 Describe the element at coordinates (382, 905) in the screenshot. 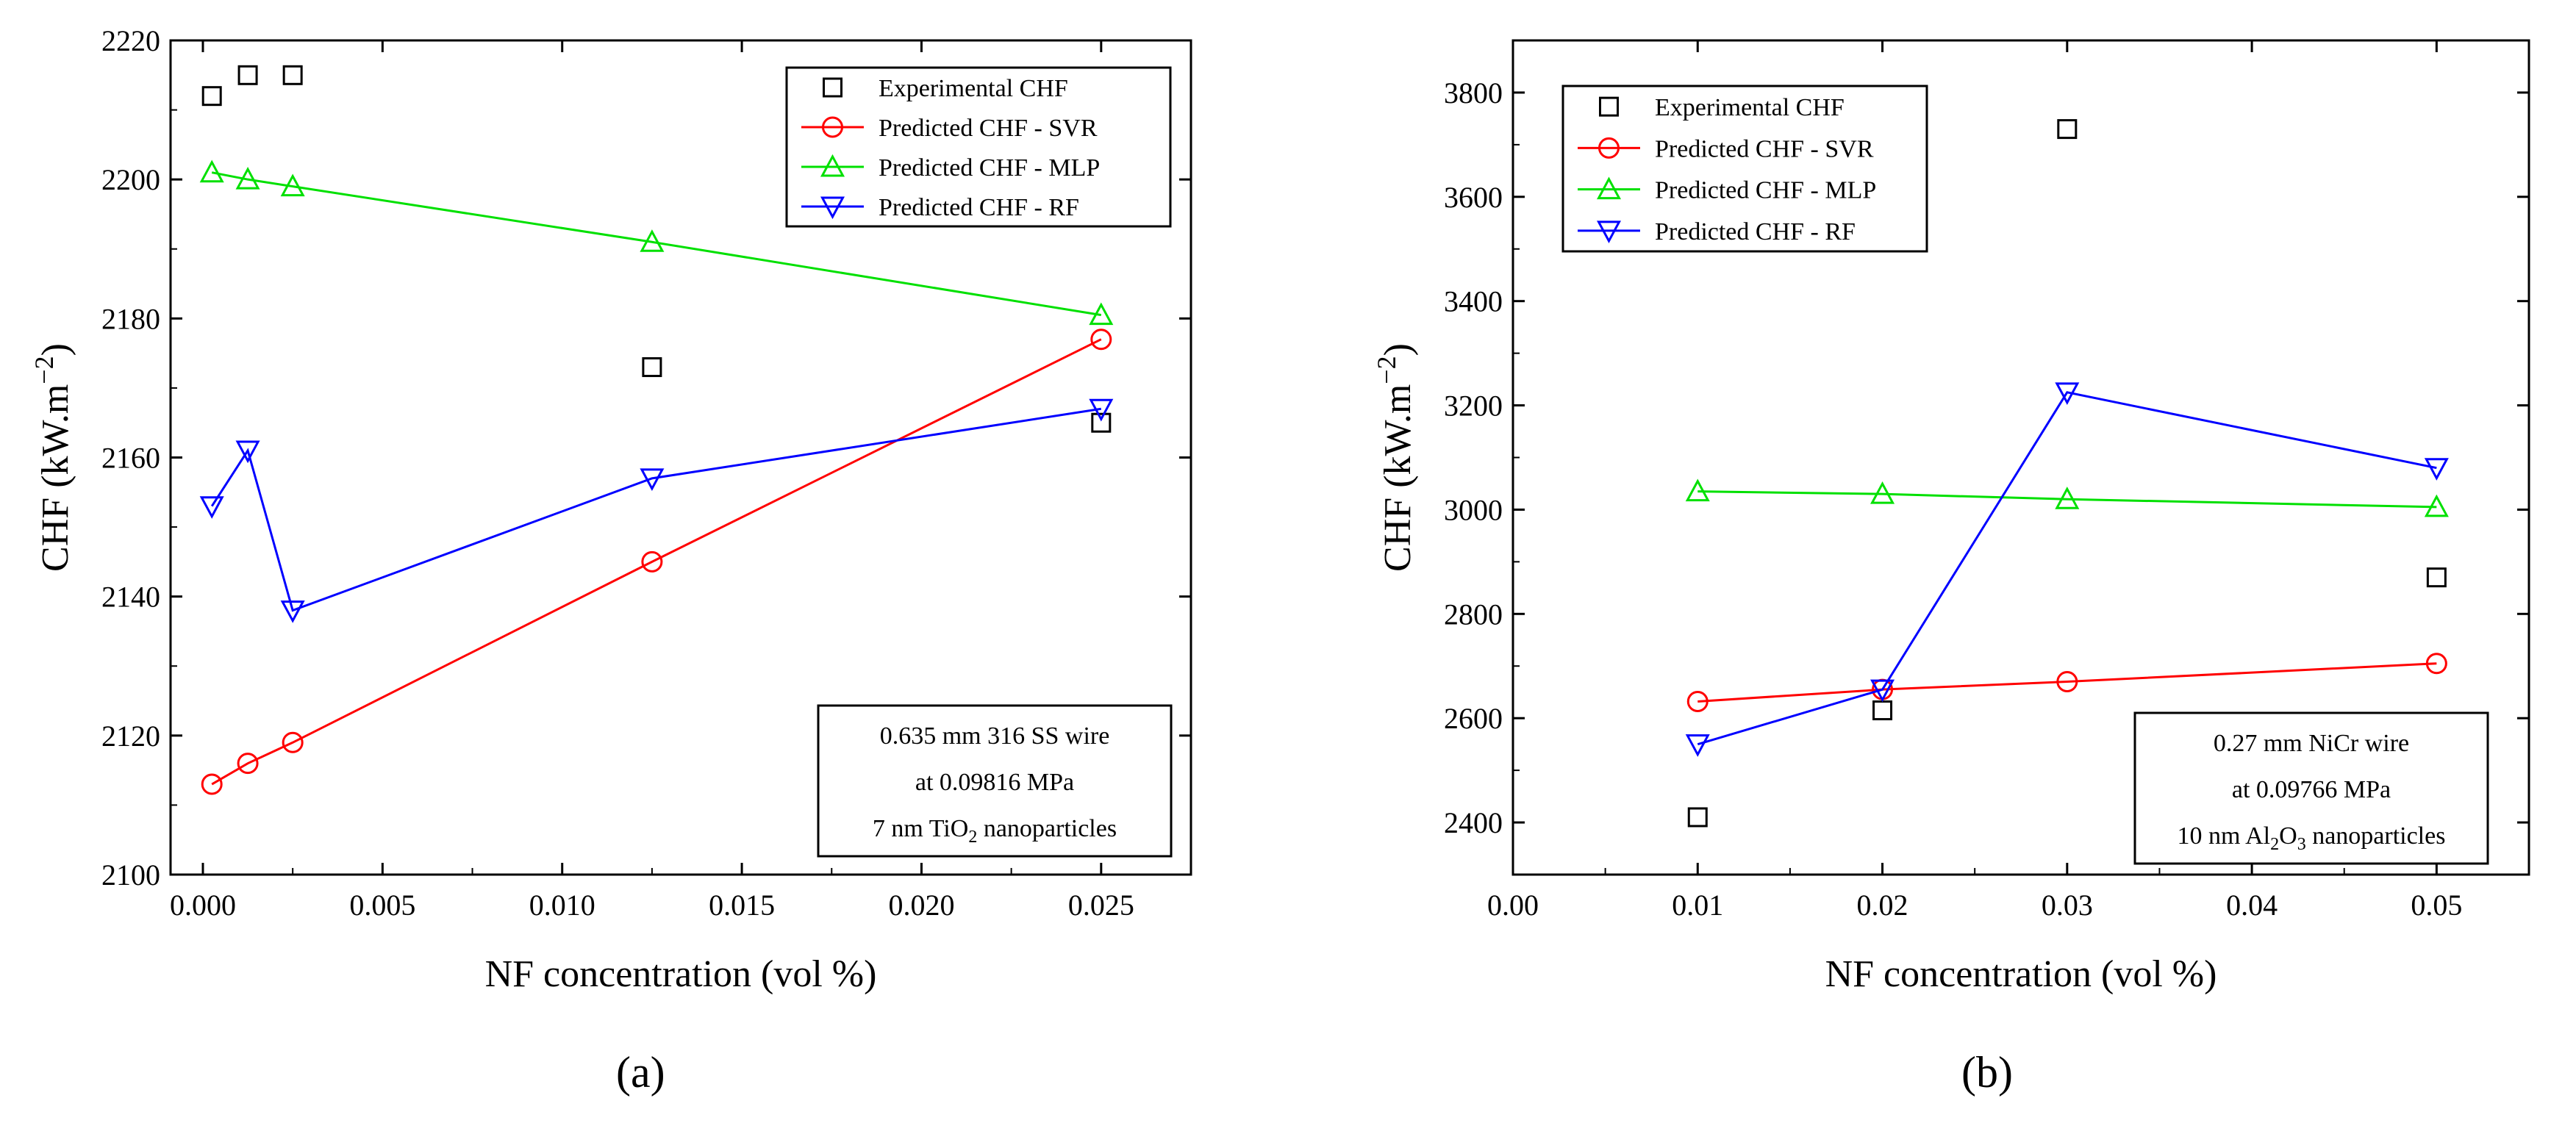

I see `x-tick-label: 0.005` at that location.